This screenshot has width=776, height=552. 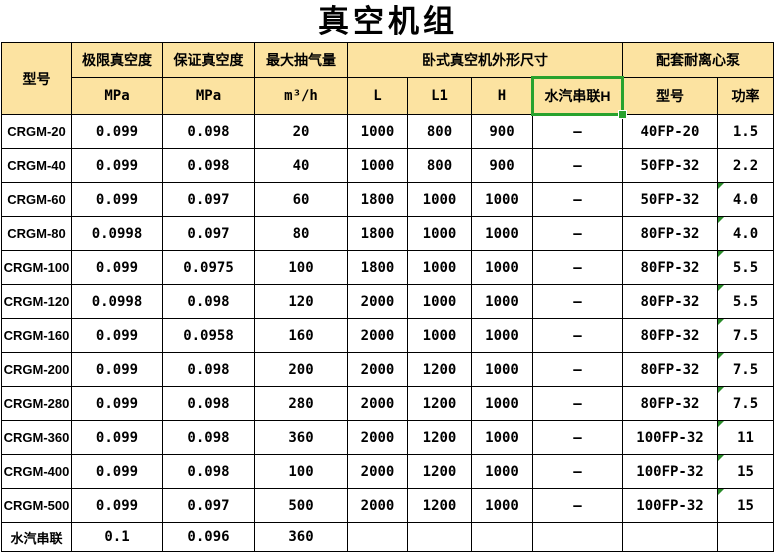 I want to click on col-header-ultimate-vacuum: 极限真空度, so click(x=117, y=60).